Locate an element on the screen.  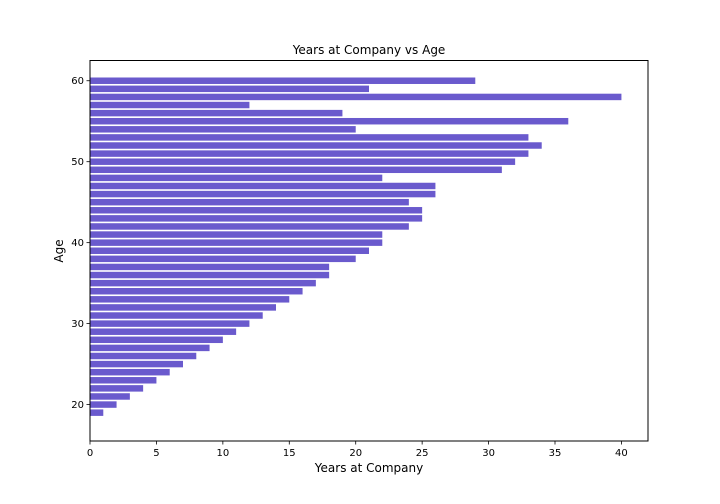
x-tick-label: 20 is located at coordinates (355, 453).